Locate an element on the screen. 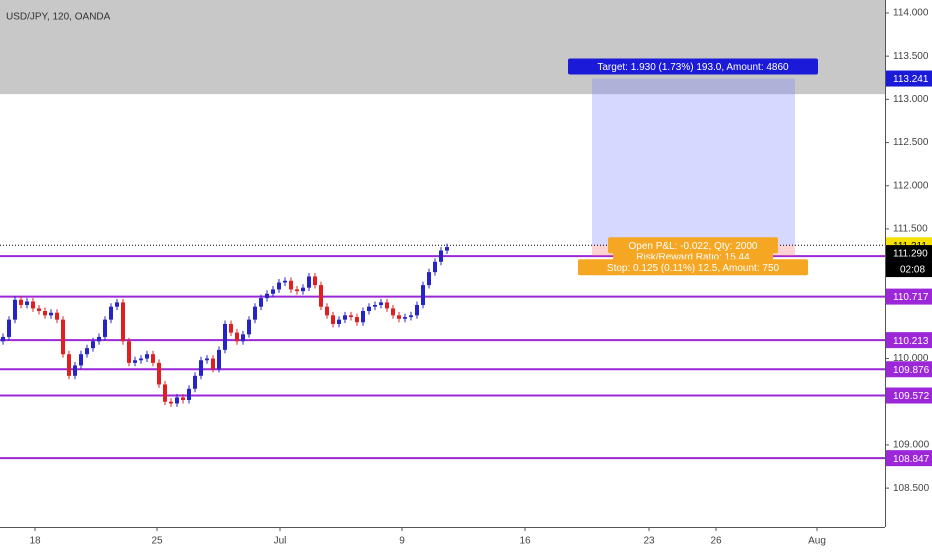  last-price-tag-box is located at coordinates (909, 253).